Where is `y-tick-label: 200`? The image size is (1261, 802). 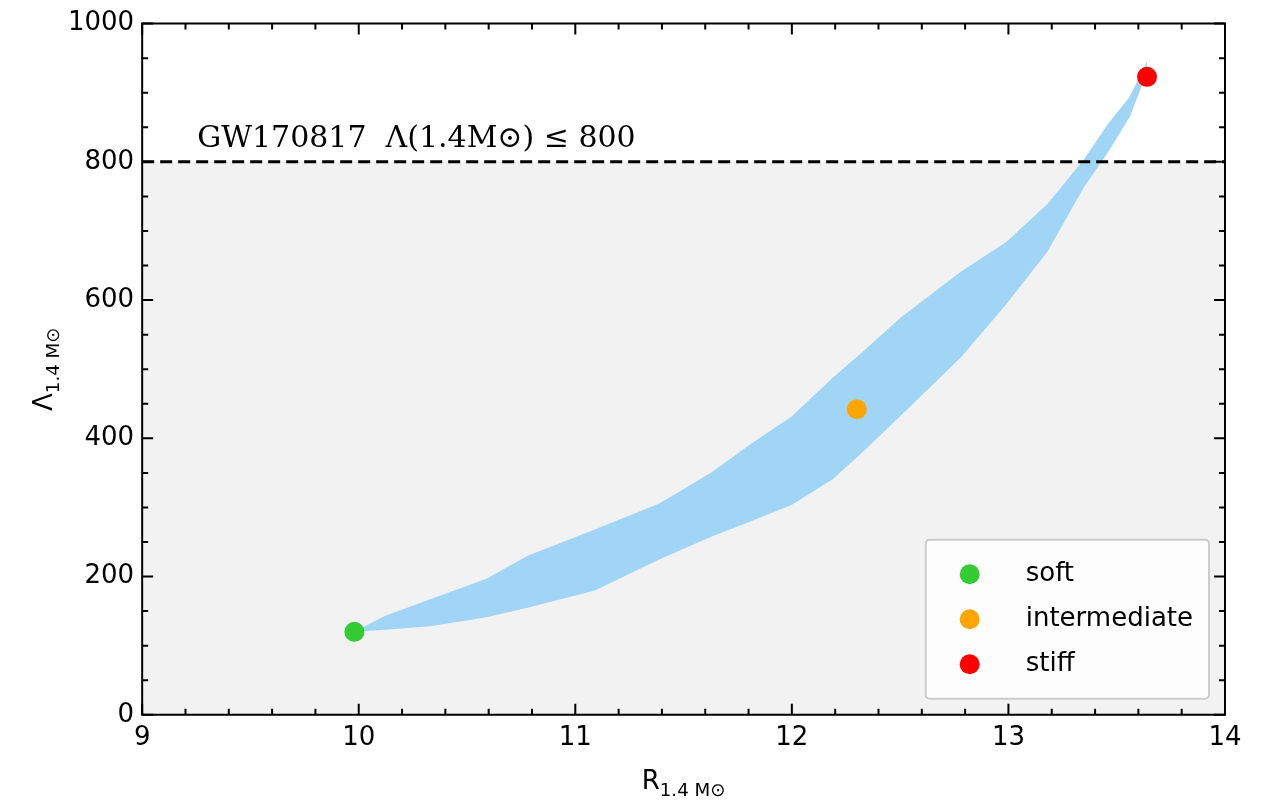
y-tick-label: 200 is located at coordinates (109, 574).